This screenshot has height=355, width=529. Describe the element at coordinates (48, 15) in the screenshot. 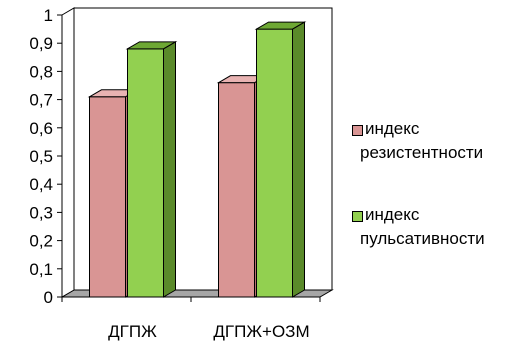

I see `y-tick-label: 1` at that location.